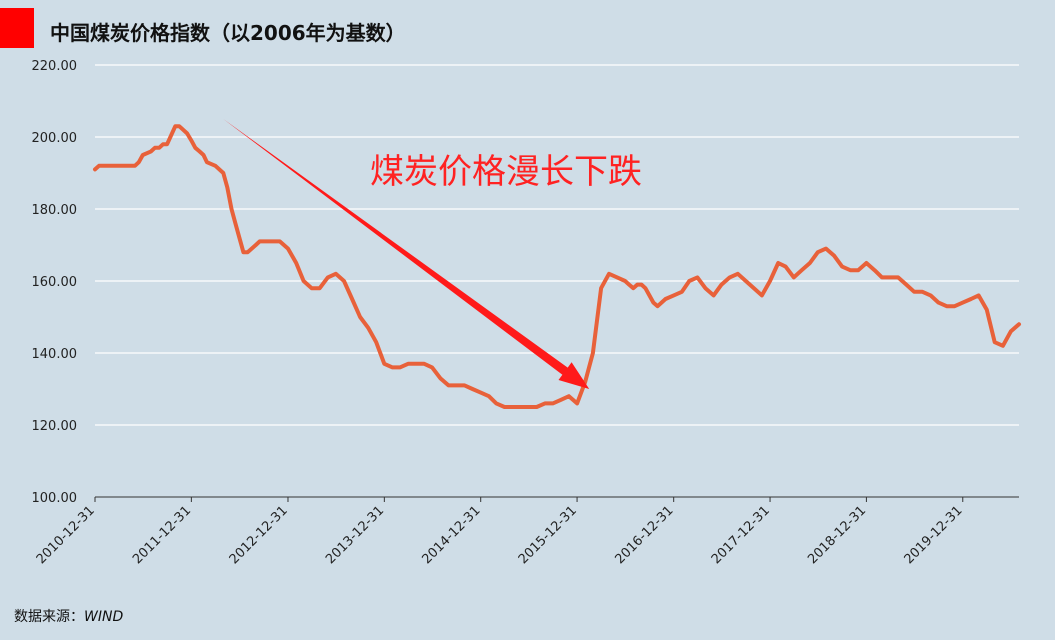  I want to click on data-source: 数据来源：WIND, so click(68, 616).